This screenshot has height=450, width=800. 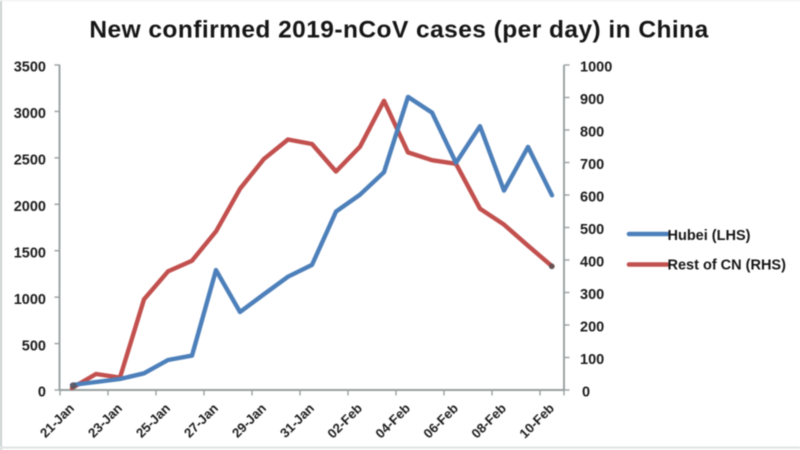 What do you see at coordinates (709, 236) in the screenshot?
I see `svg-text: Hubei (LHS)` at bounding box center [709, 236].